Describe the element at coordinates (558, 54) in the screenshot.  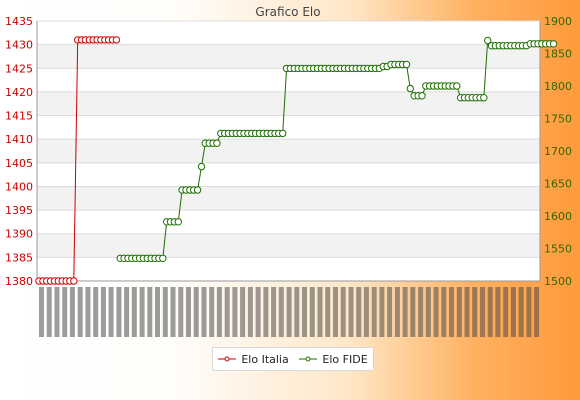
I see `y-right-tick-label: 1850` at that location.